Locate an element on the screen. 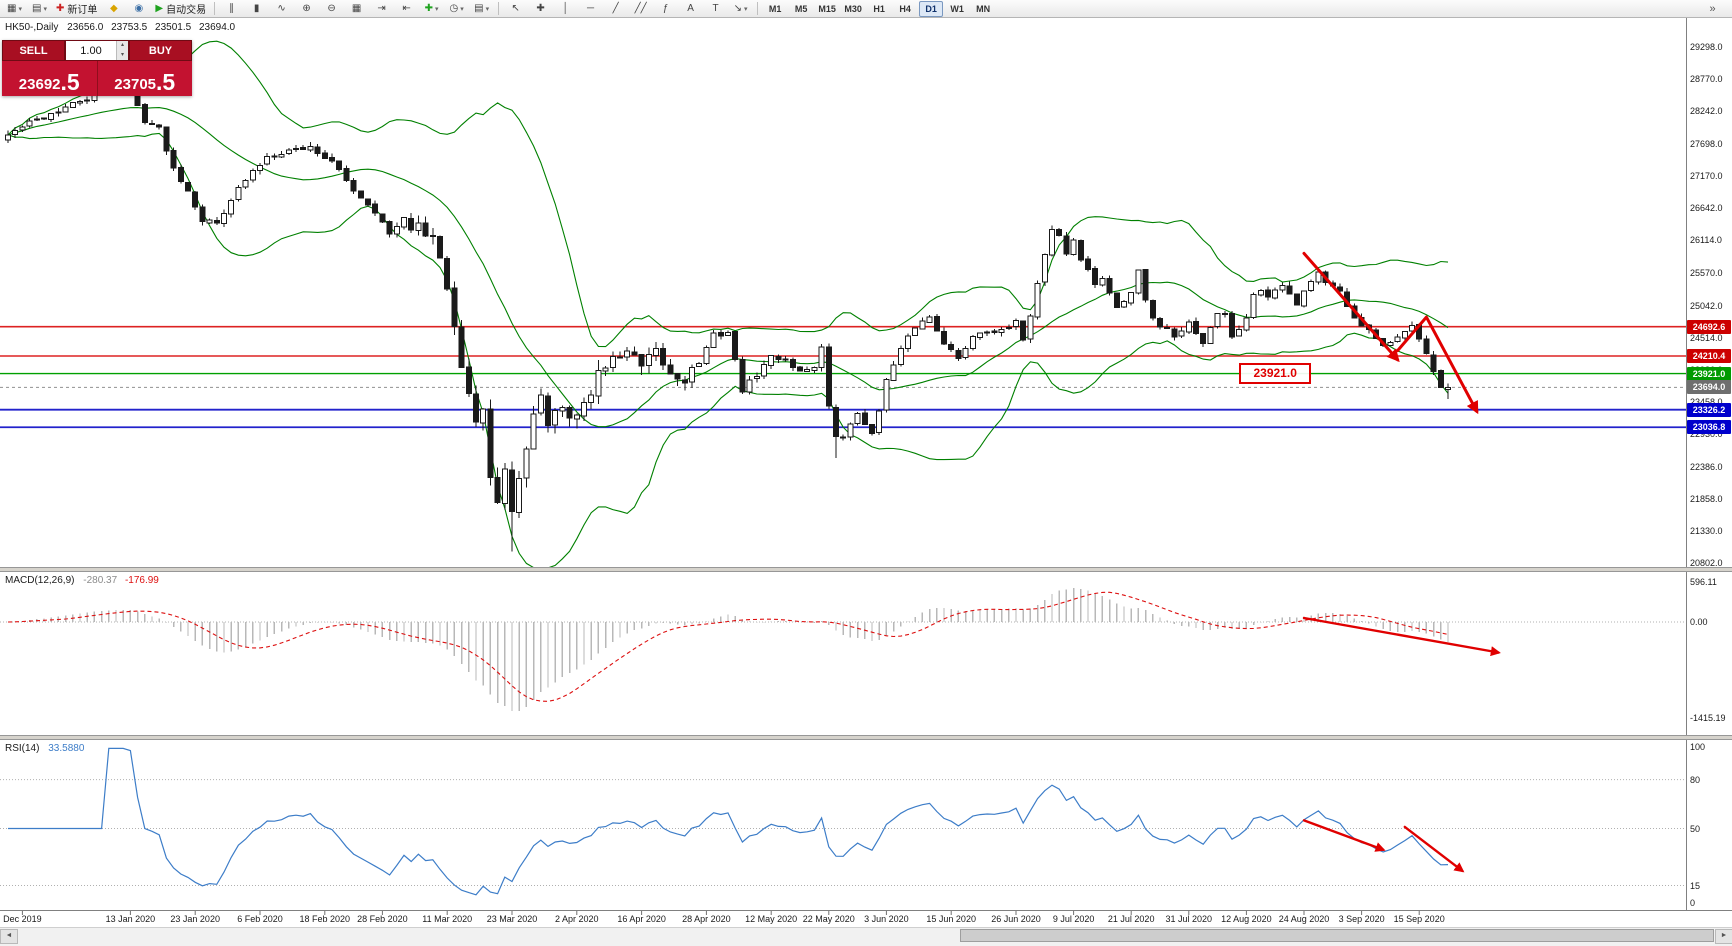  time-axis-label: 28 Feb 2020 is located at coordinates (382, 919).